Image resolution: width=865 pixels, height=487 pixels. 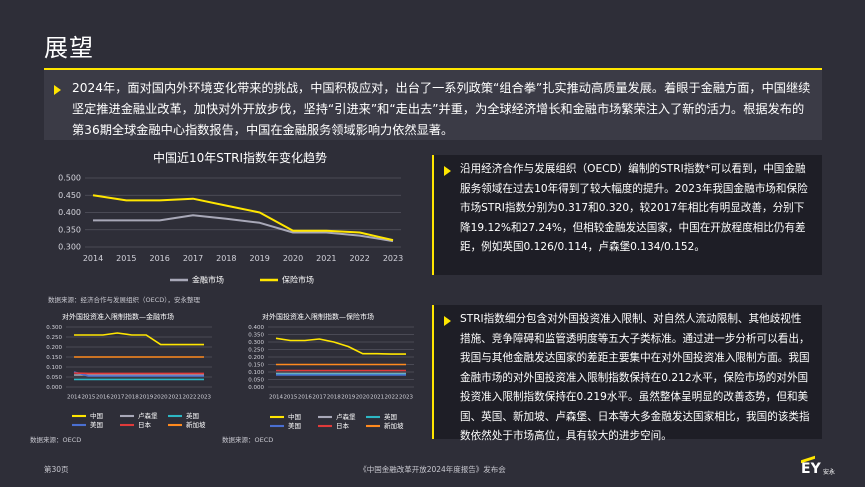 I want to click on footer-title: 《中国金融改革开放2024年度报告》发布会, so click(x=432, y=469).